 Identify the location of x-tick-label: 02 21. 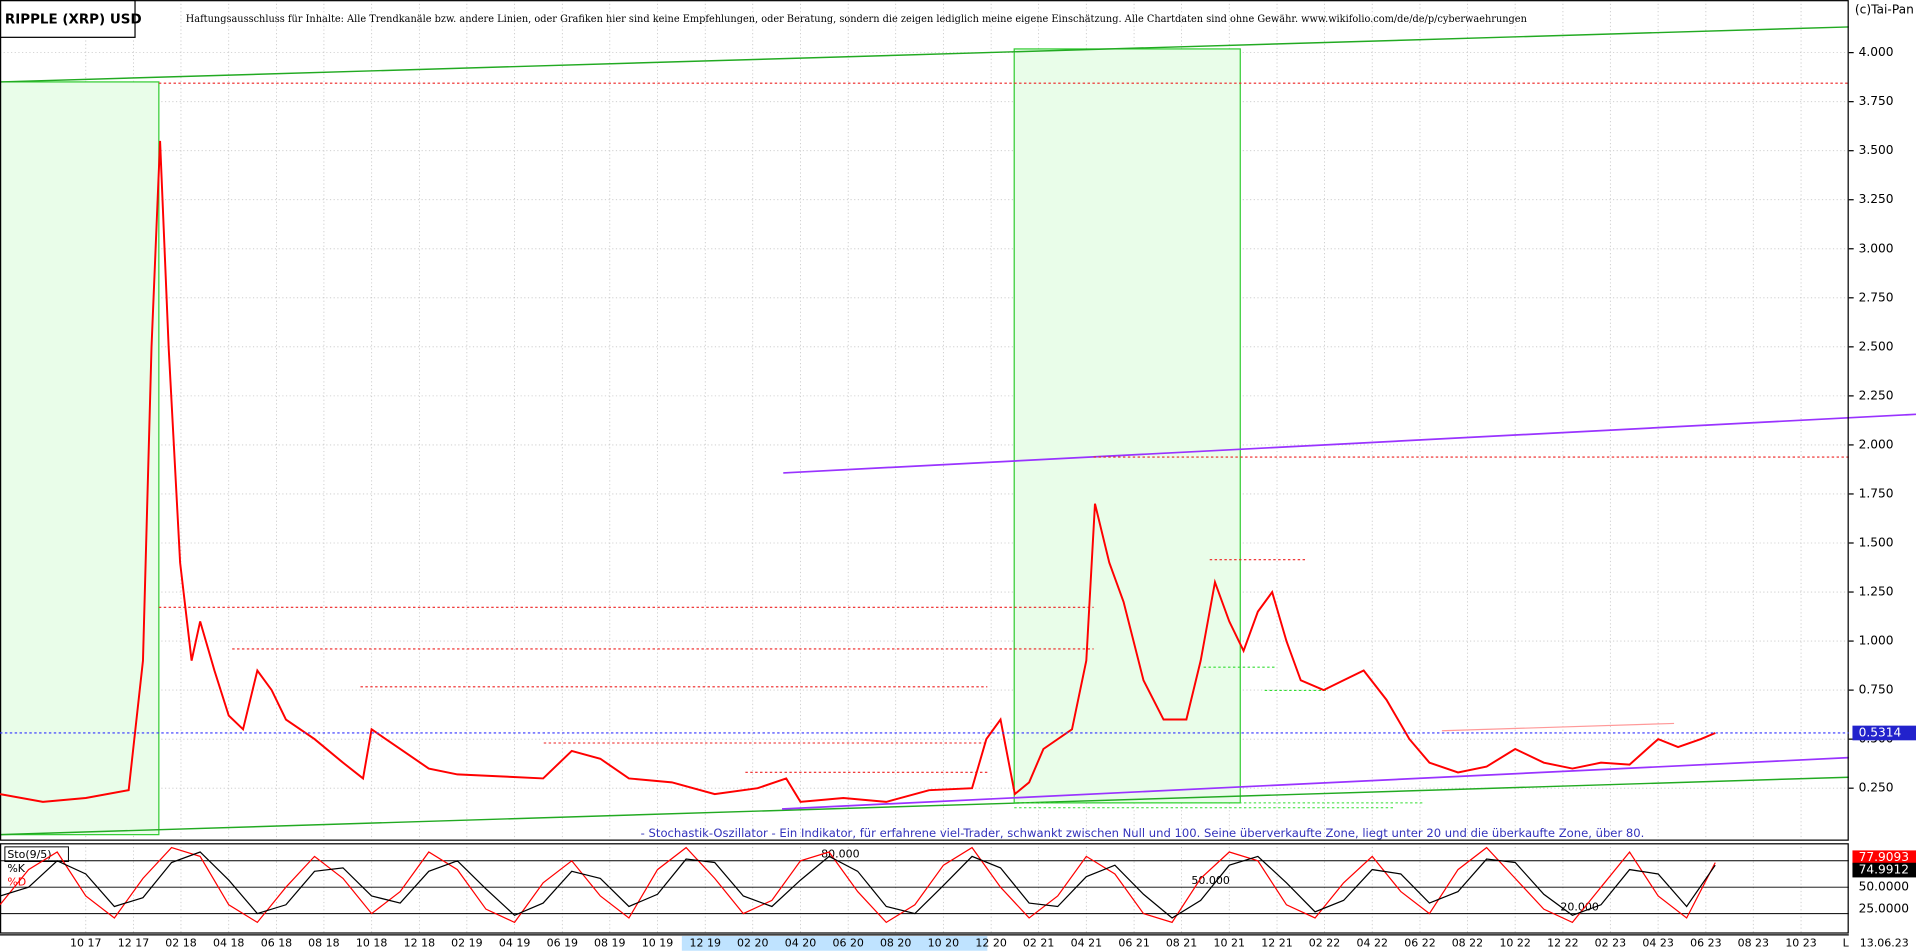
(1038, 942).